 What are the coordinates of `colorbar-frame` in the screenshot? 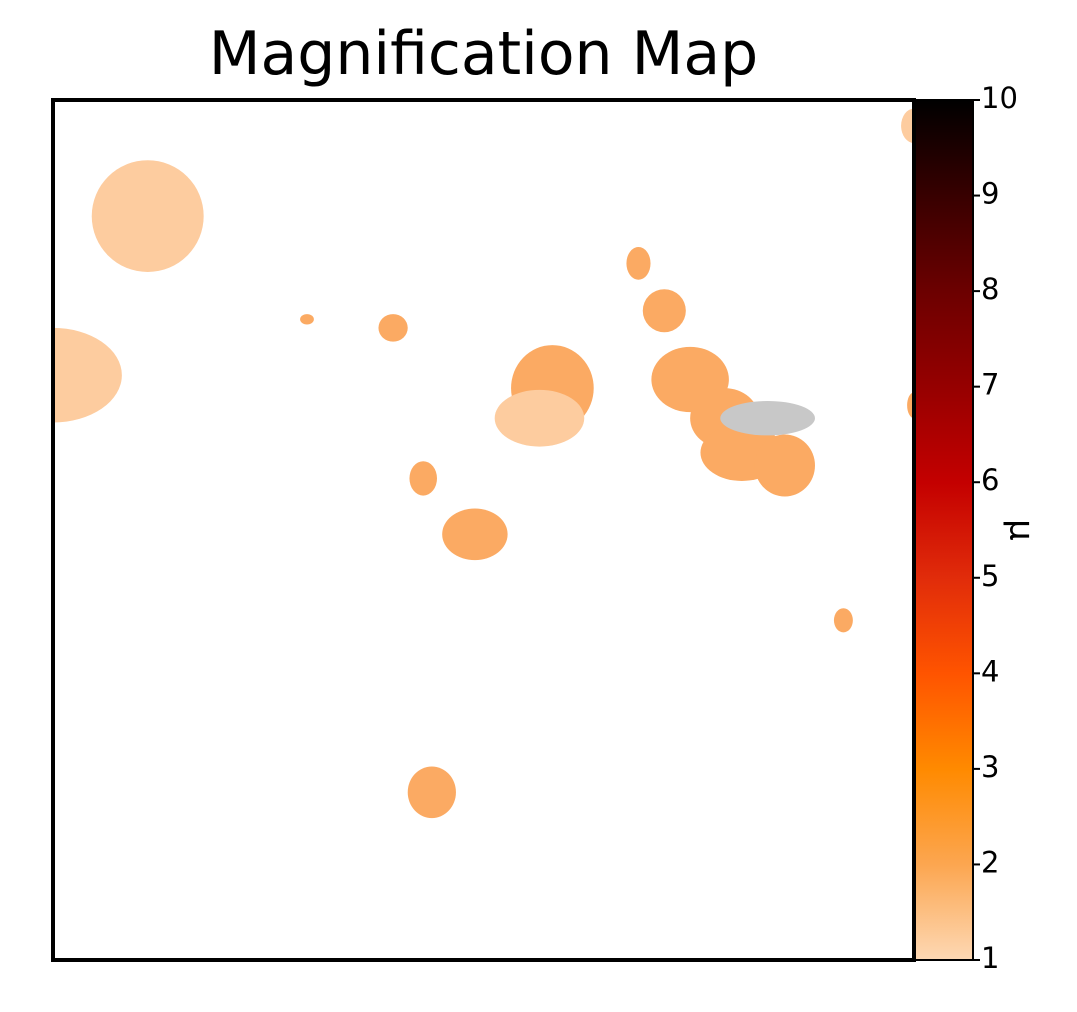 It's located at (943, 530).